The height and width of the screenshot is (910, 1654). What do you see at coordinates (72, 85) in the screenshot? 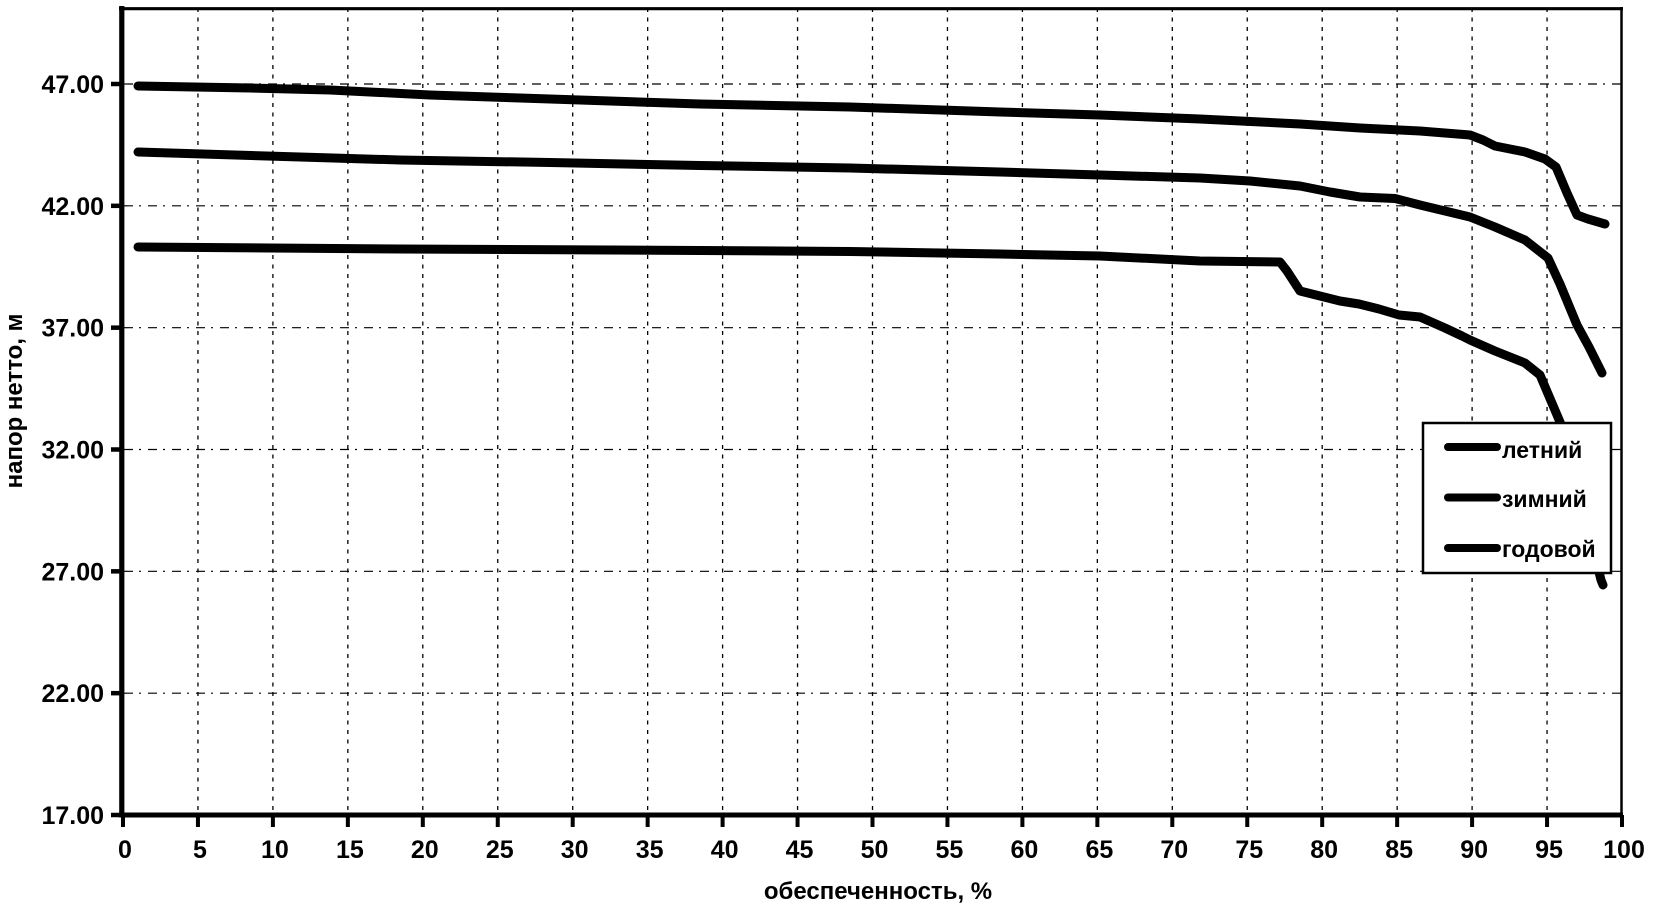
I see `svg-text: 47.00` at bounding box center [72, 85].